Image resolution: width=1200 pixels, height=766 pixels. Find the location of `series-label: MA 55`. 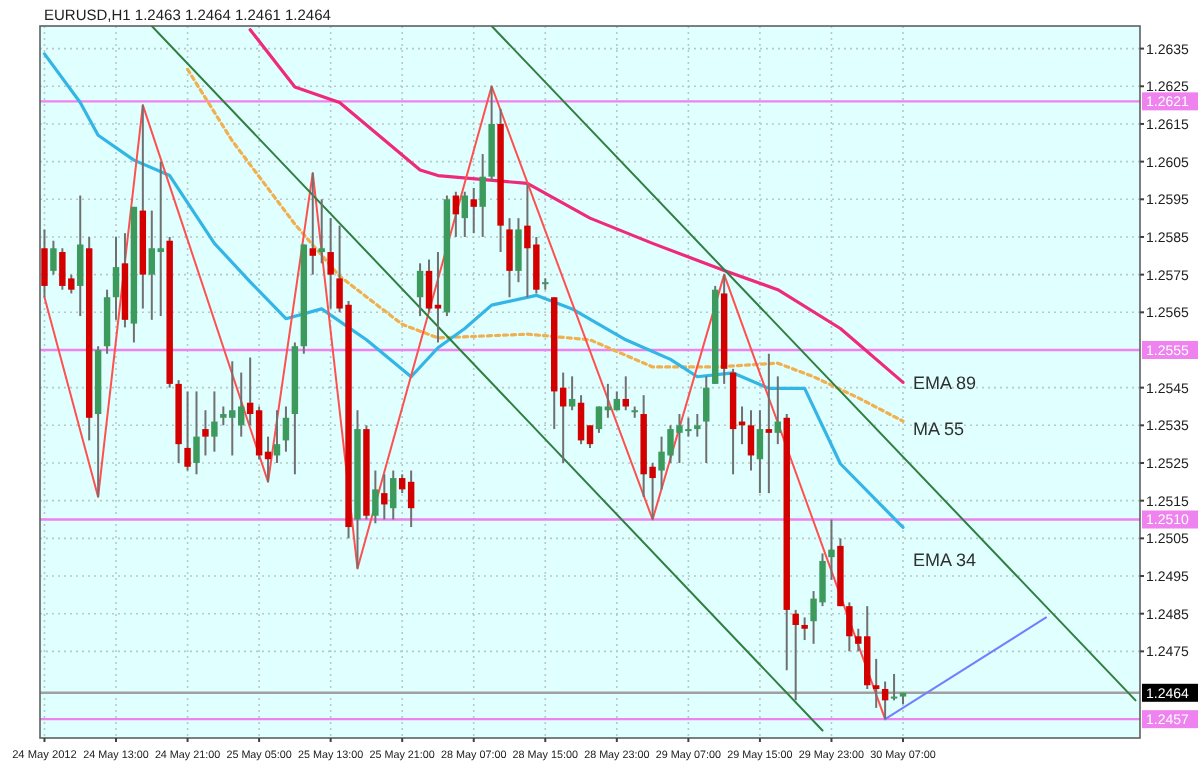

series-label: MA 55 is located at coordinates (939, 429).